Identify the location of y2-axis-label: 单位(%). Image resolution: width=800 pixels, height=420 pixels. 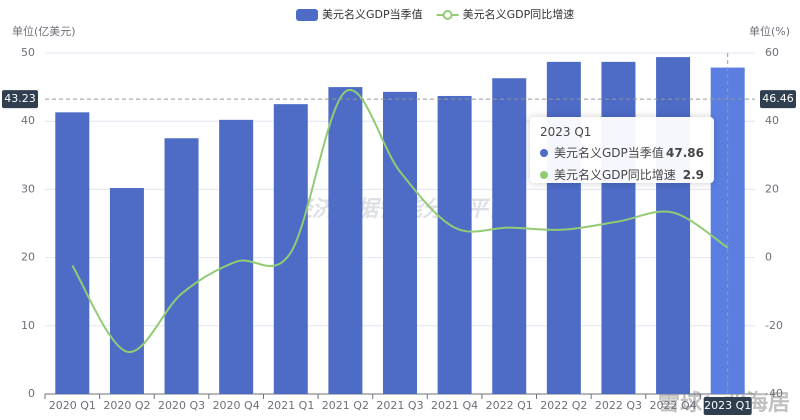
(769, 31).